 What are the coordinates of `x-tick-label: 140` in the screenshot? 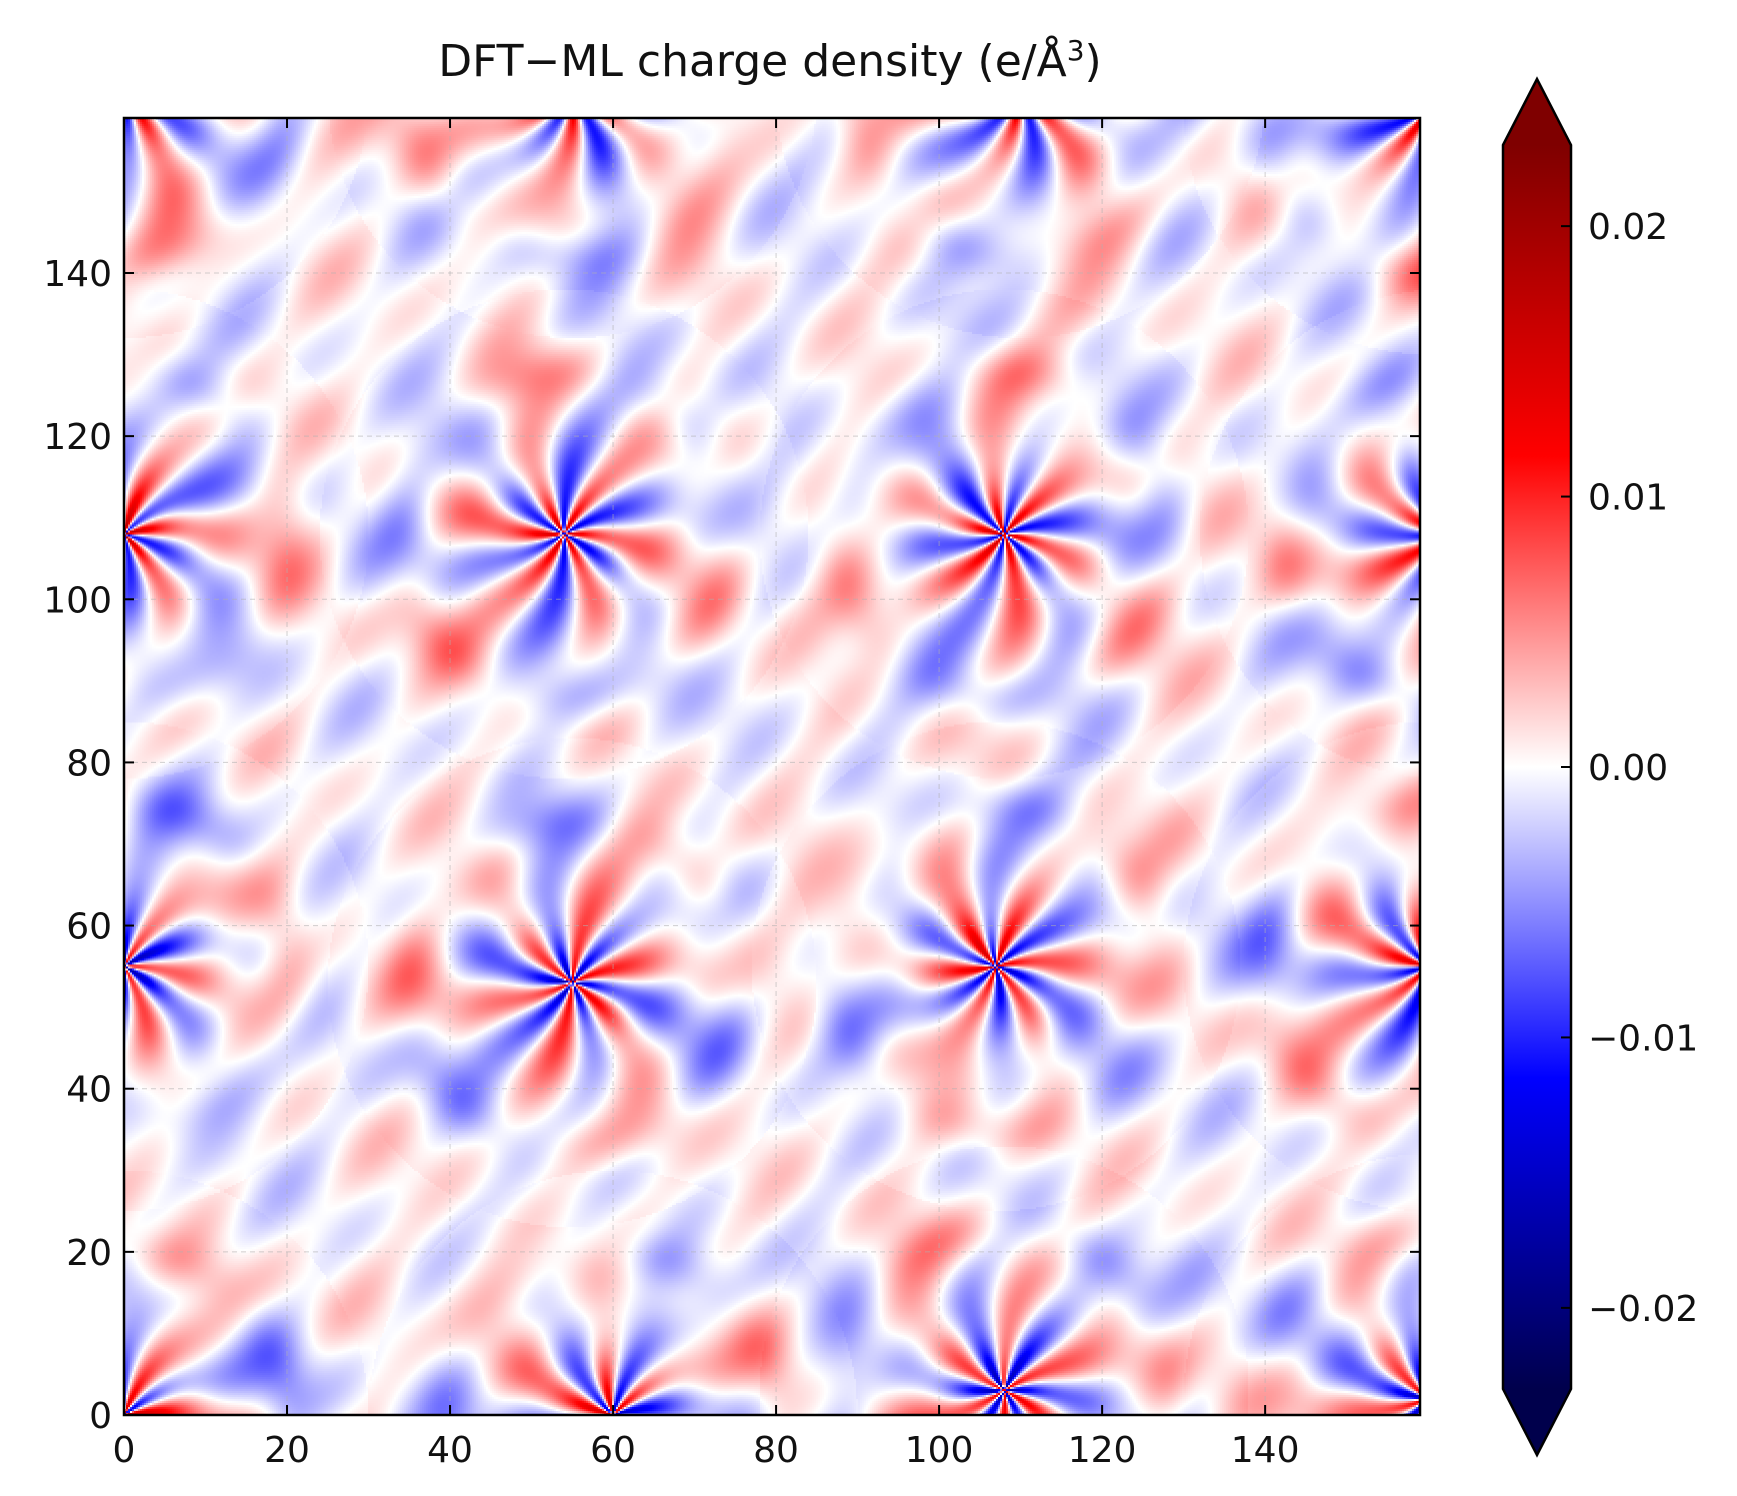 It's located at (1265, 1450).